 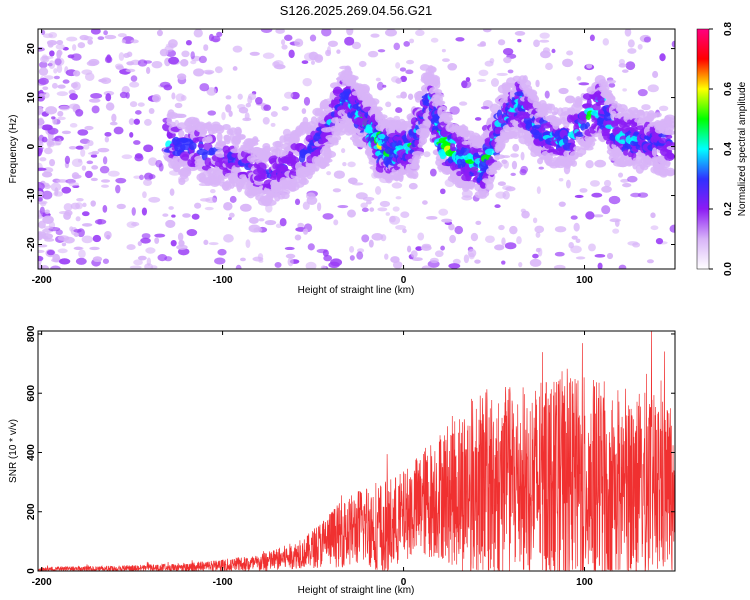 What do you see at coordinates (31, 244) in the screenshot?
I see `y-tick-label: -20` at bounding box center [31, 244].